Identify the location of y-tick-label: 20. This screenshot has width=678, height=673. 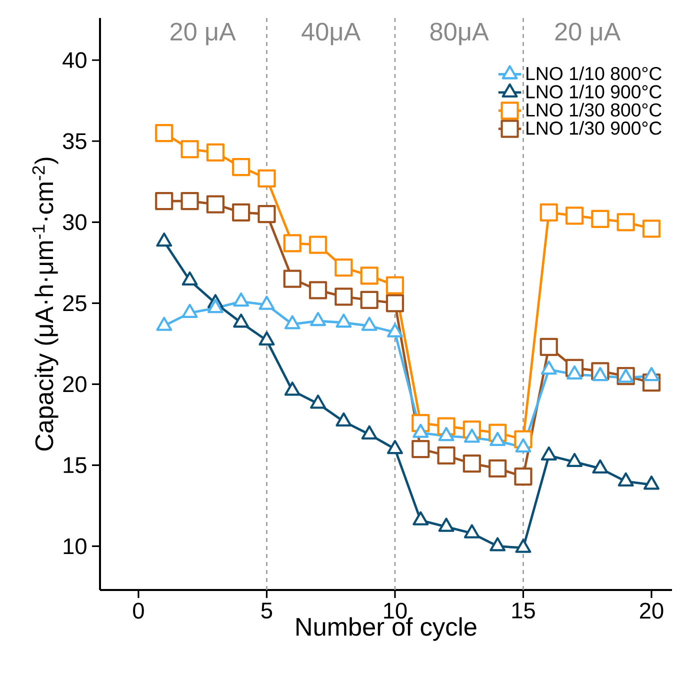
(74, 384).